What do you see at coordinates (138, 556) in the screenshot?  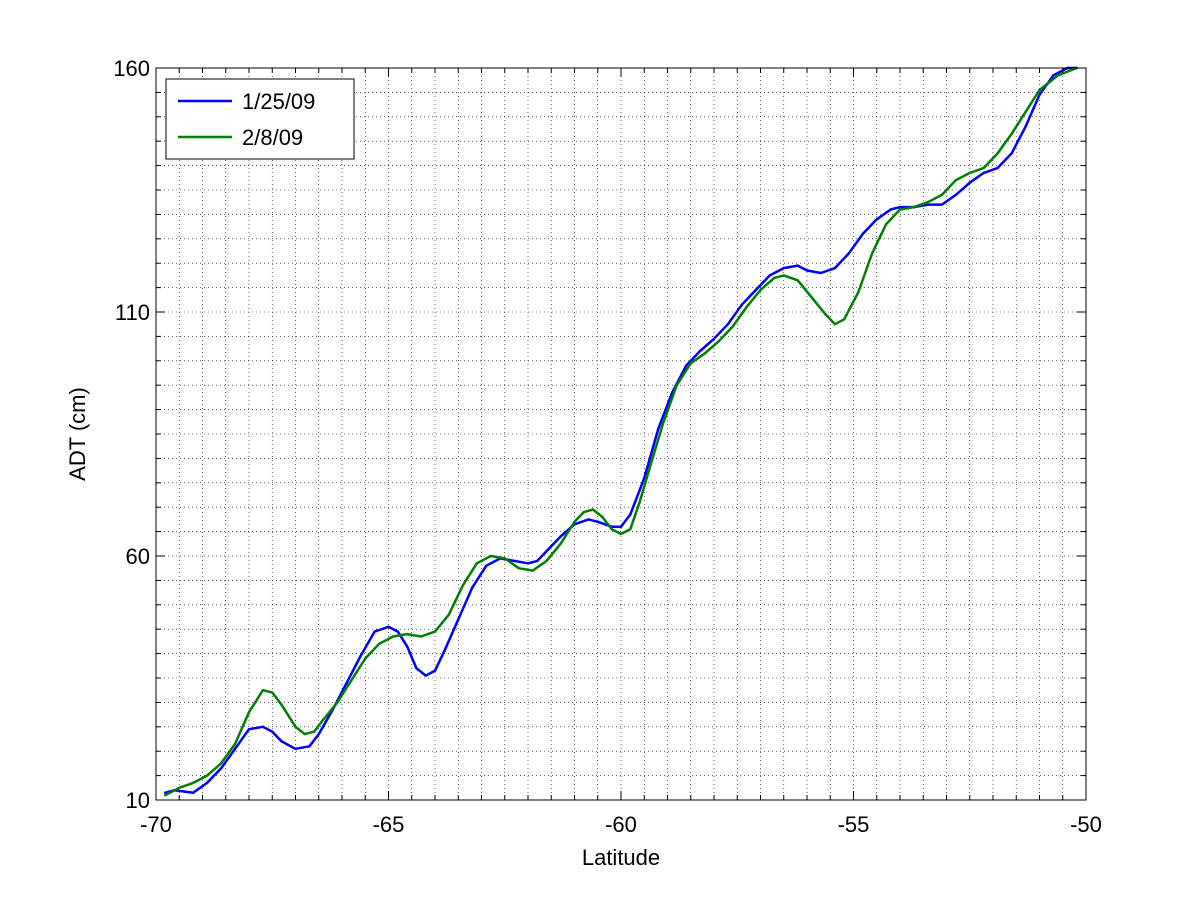 I see `y-tick-label: 60` at bounding box center [138, 556].